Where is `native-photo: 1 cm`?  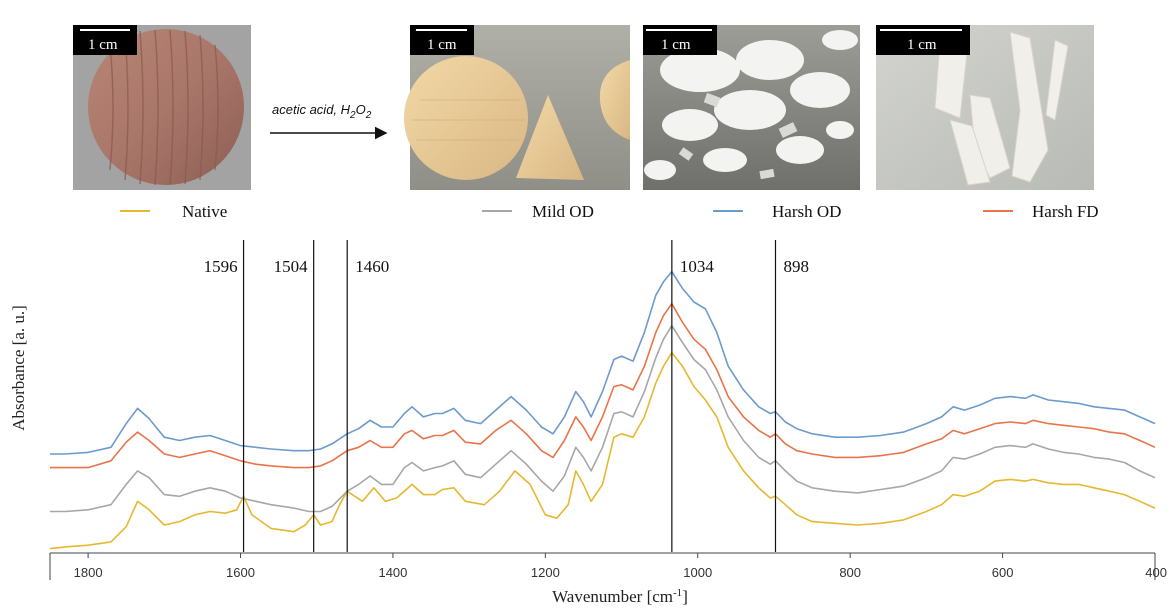 native-photo: 1 cm is located at coordinates (162, 107).